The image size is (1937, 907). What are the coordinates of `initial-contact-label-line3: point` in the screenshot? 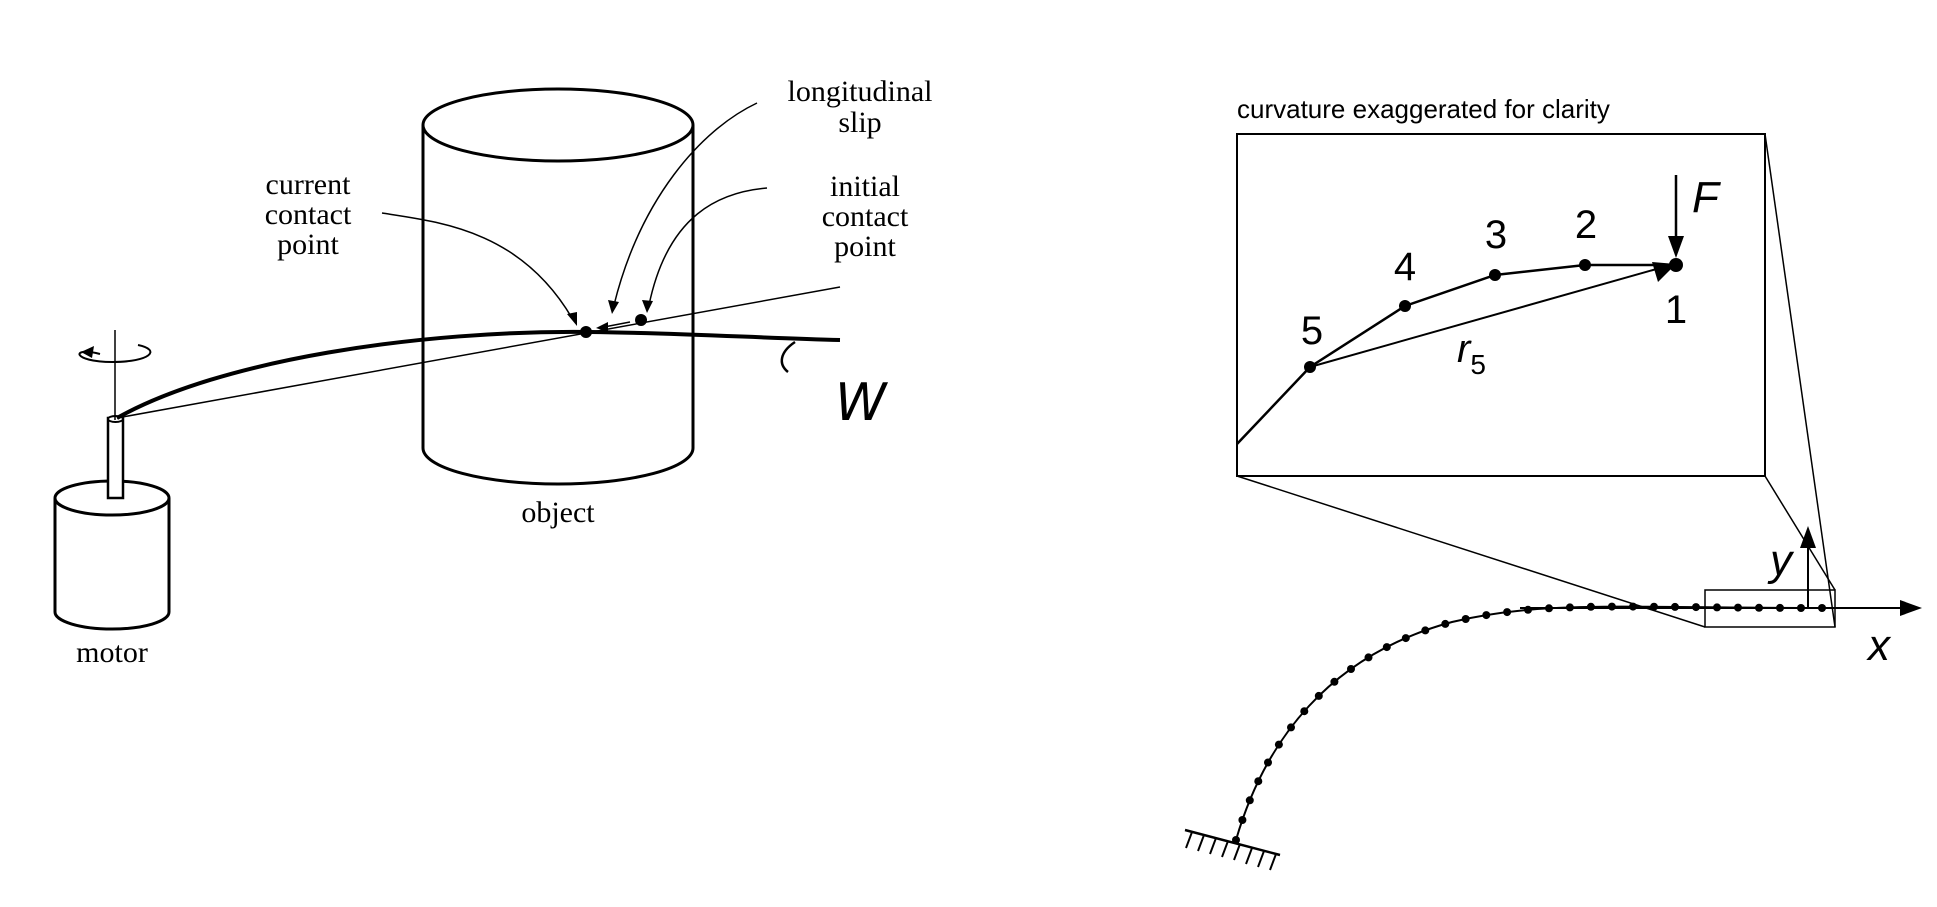 It's located at (865, 246).